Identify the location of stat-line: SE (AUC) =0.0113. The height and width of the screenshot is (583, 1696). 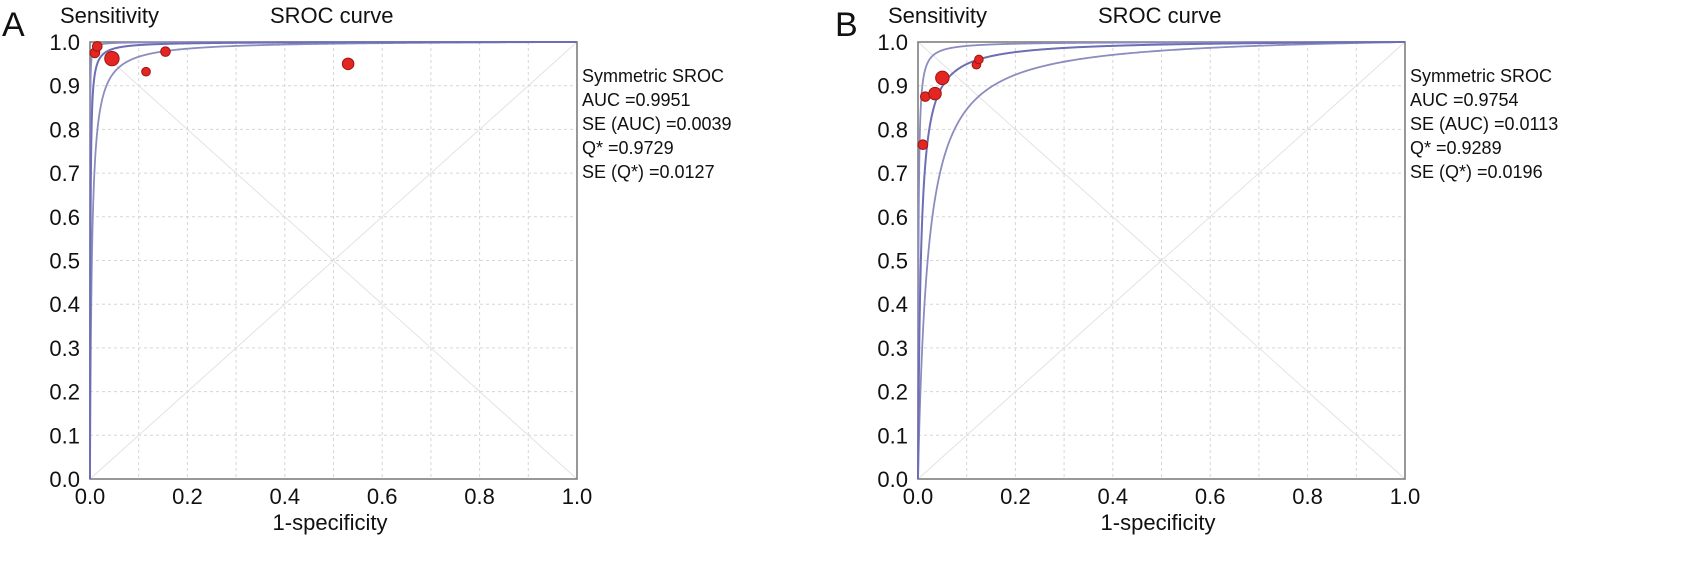
(1484, 124).